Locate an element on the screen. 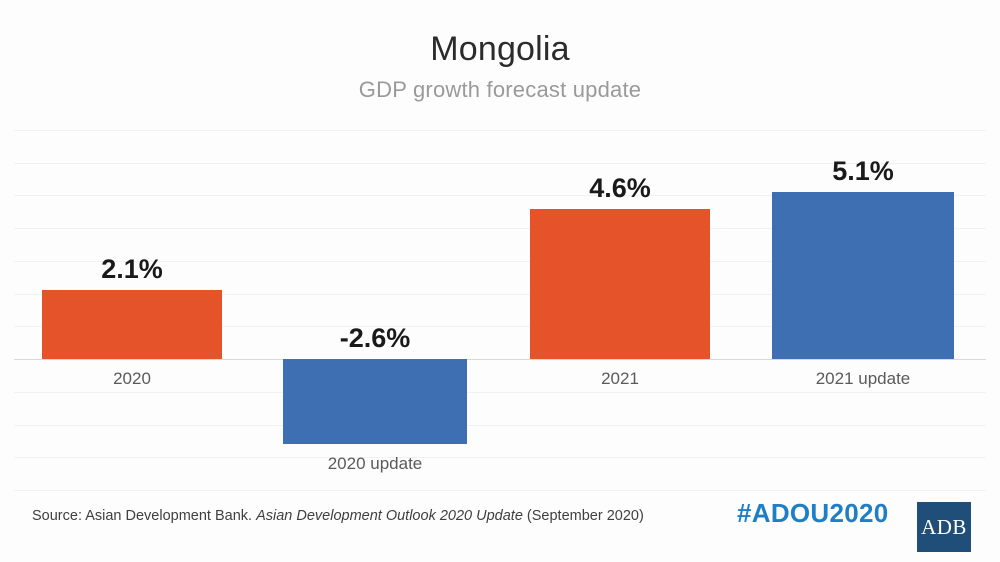 The height and width of the screenshot is (562, 1000). bar-value-label: -2.6% is located at coordinates (375, 338).